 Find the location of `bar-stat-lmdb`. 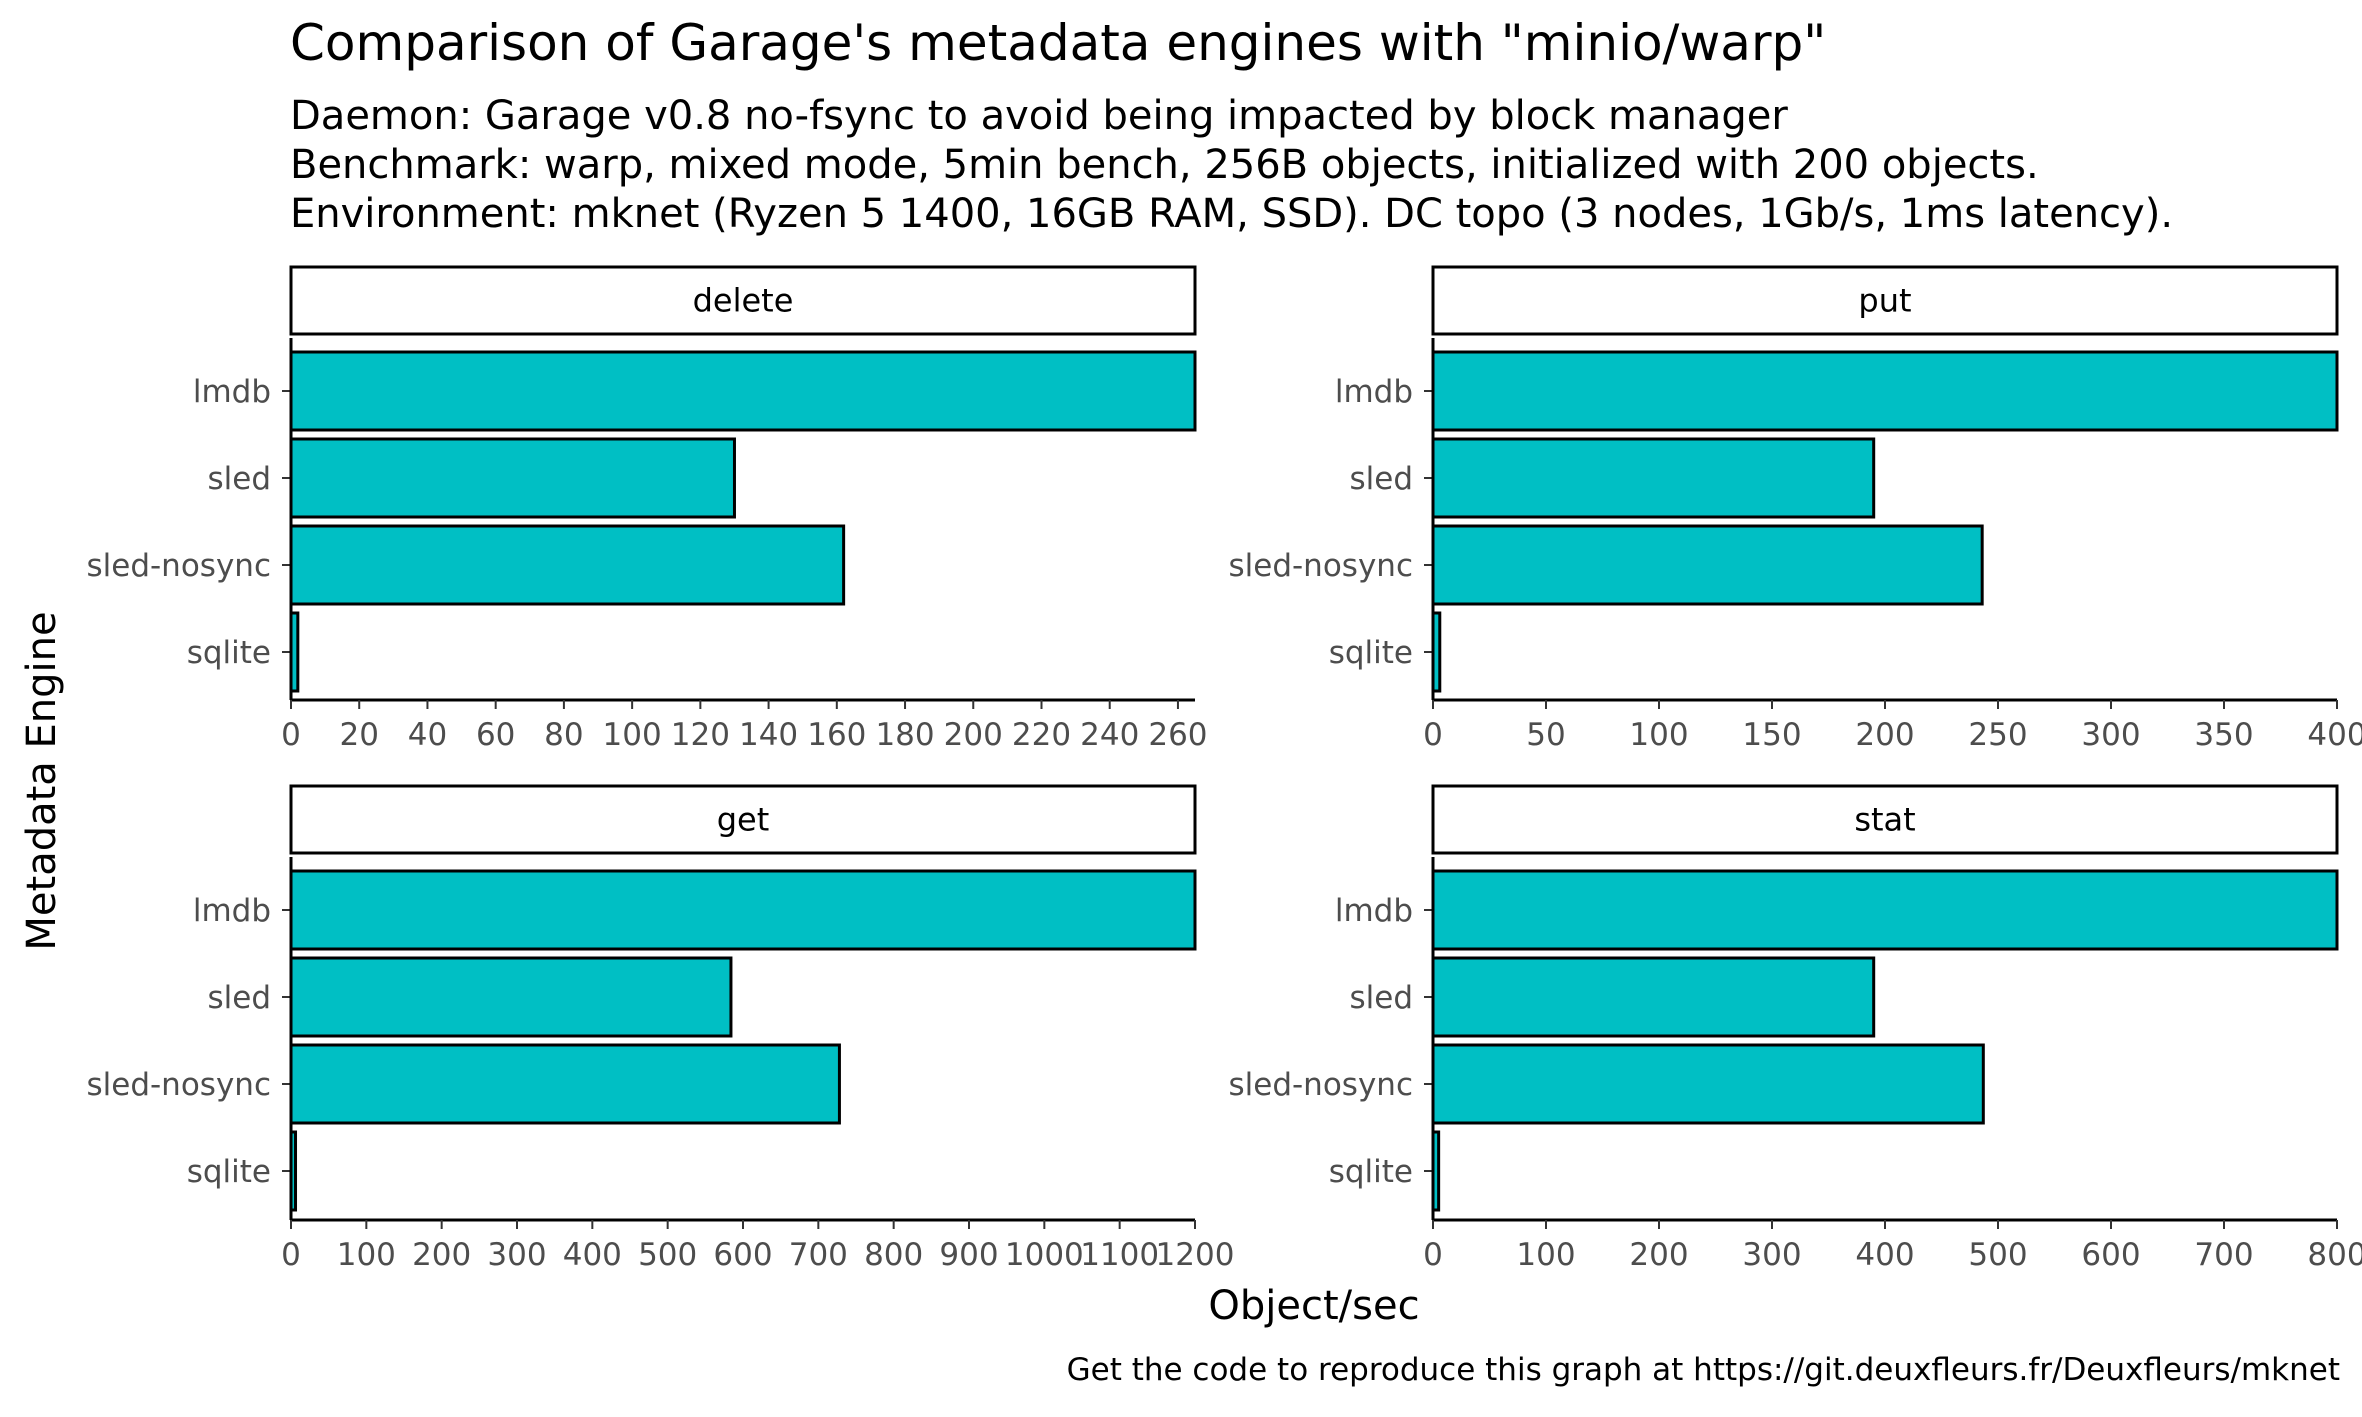

bar-stat-lmdb is located at coordinates (1885, 910).